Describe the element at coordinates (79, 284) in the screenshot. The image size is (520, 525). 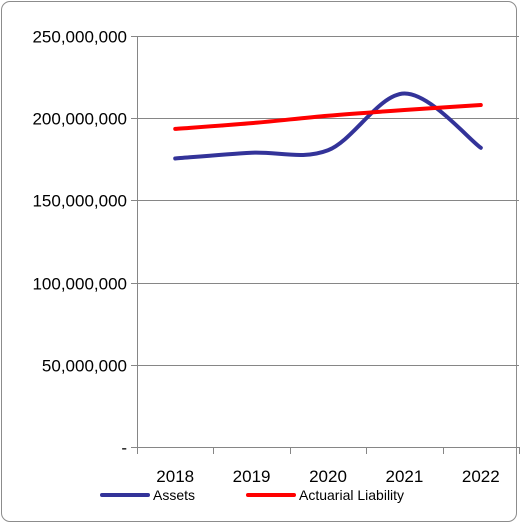
I see `y-tick-label: 100,000,000` at that location.